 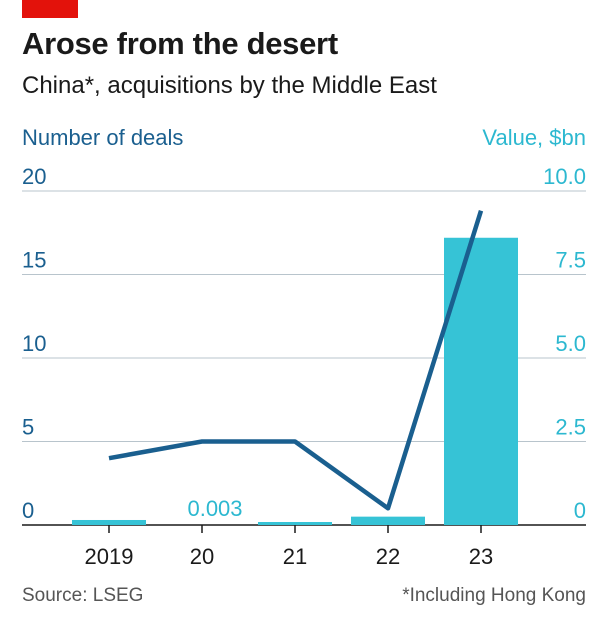 What do you see at coordinates (109, 556) in the screenshot?
I see `x-tick-label: 2019` at bounding box center [109, 556].